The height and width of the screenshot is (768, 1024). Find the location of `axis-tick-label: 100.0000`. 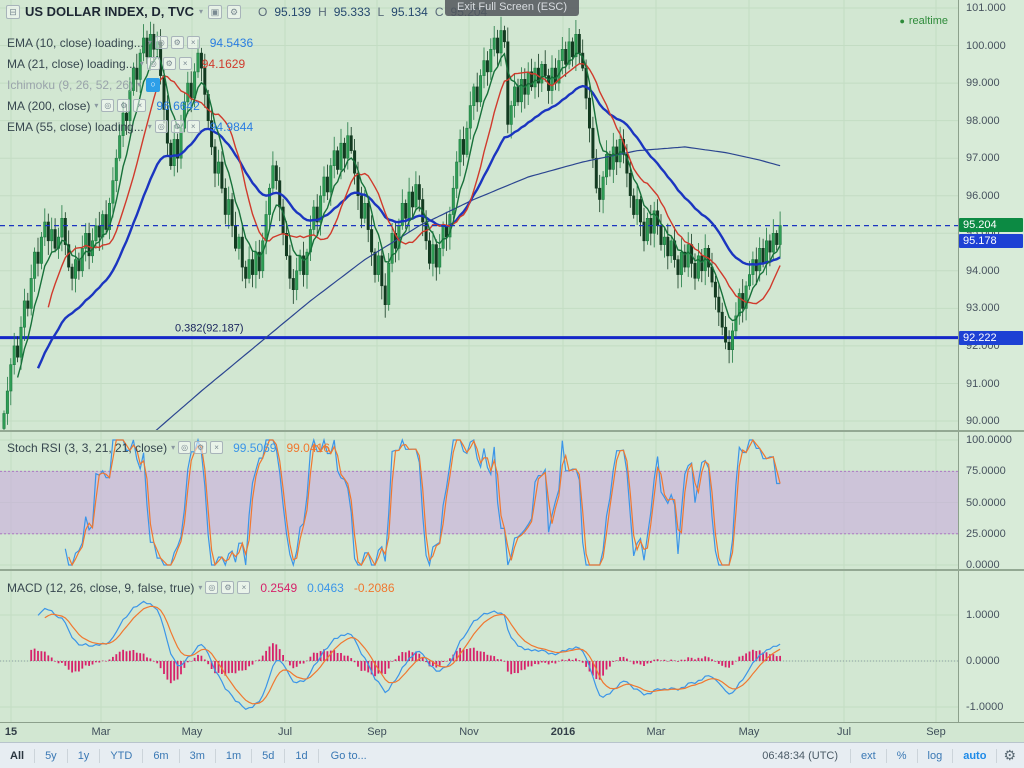

axis-tick-label: 100.0000 is located at coordinates (989, 440).